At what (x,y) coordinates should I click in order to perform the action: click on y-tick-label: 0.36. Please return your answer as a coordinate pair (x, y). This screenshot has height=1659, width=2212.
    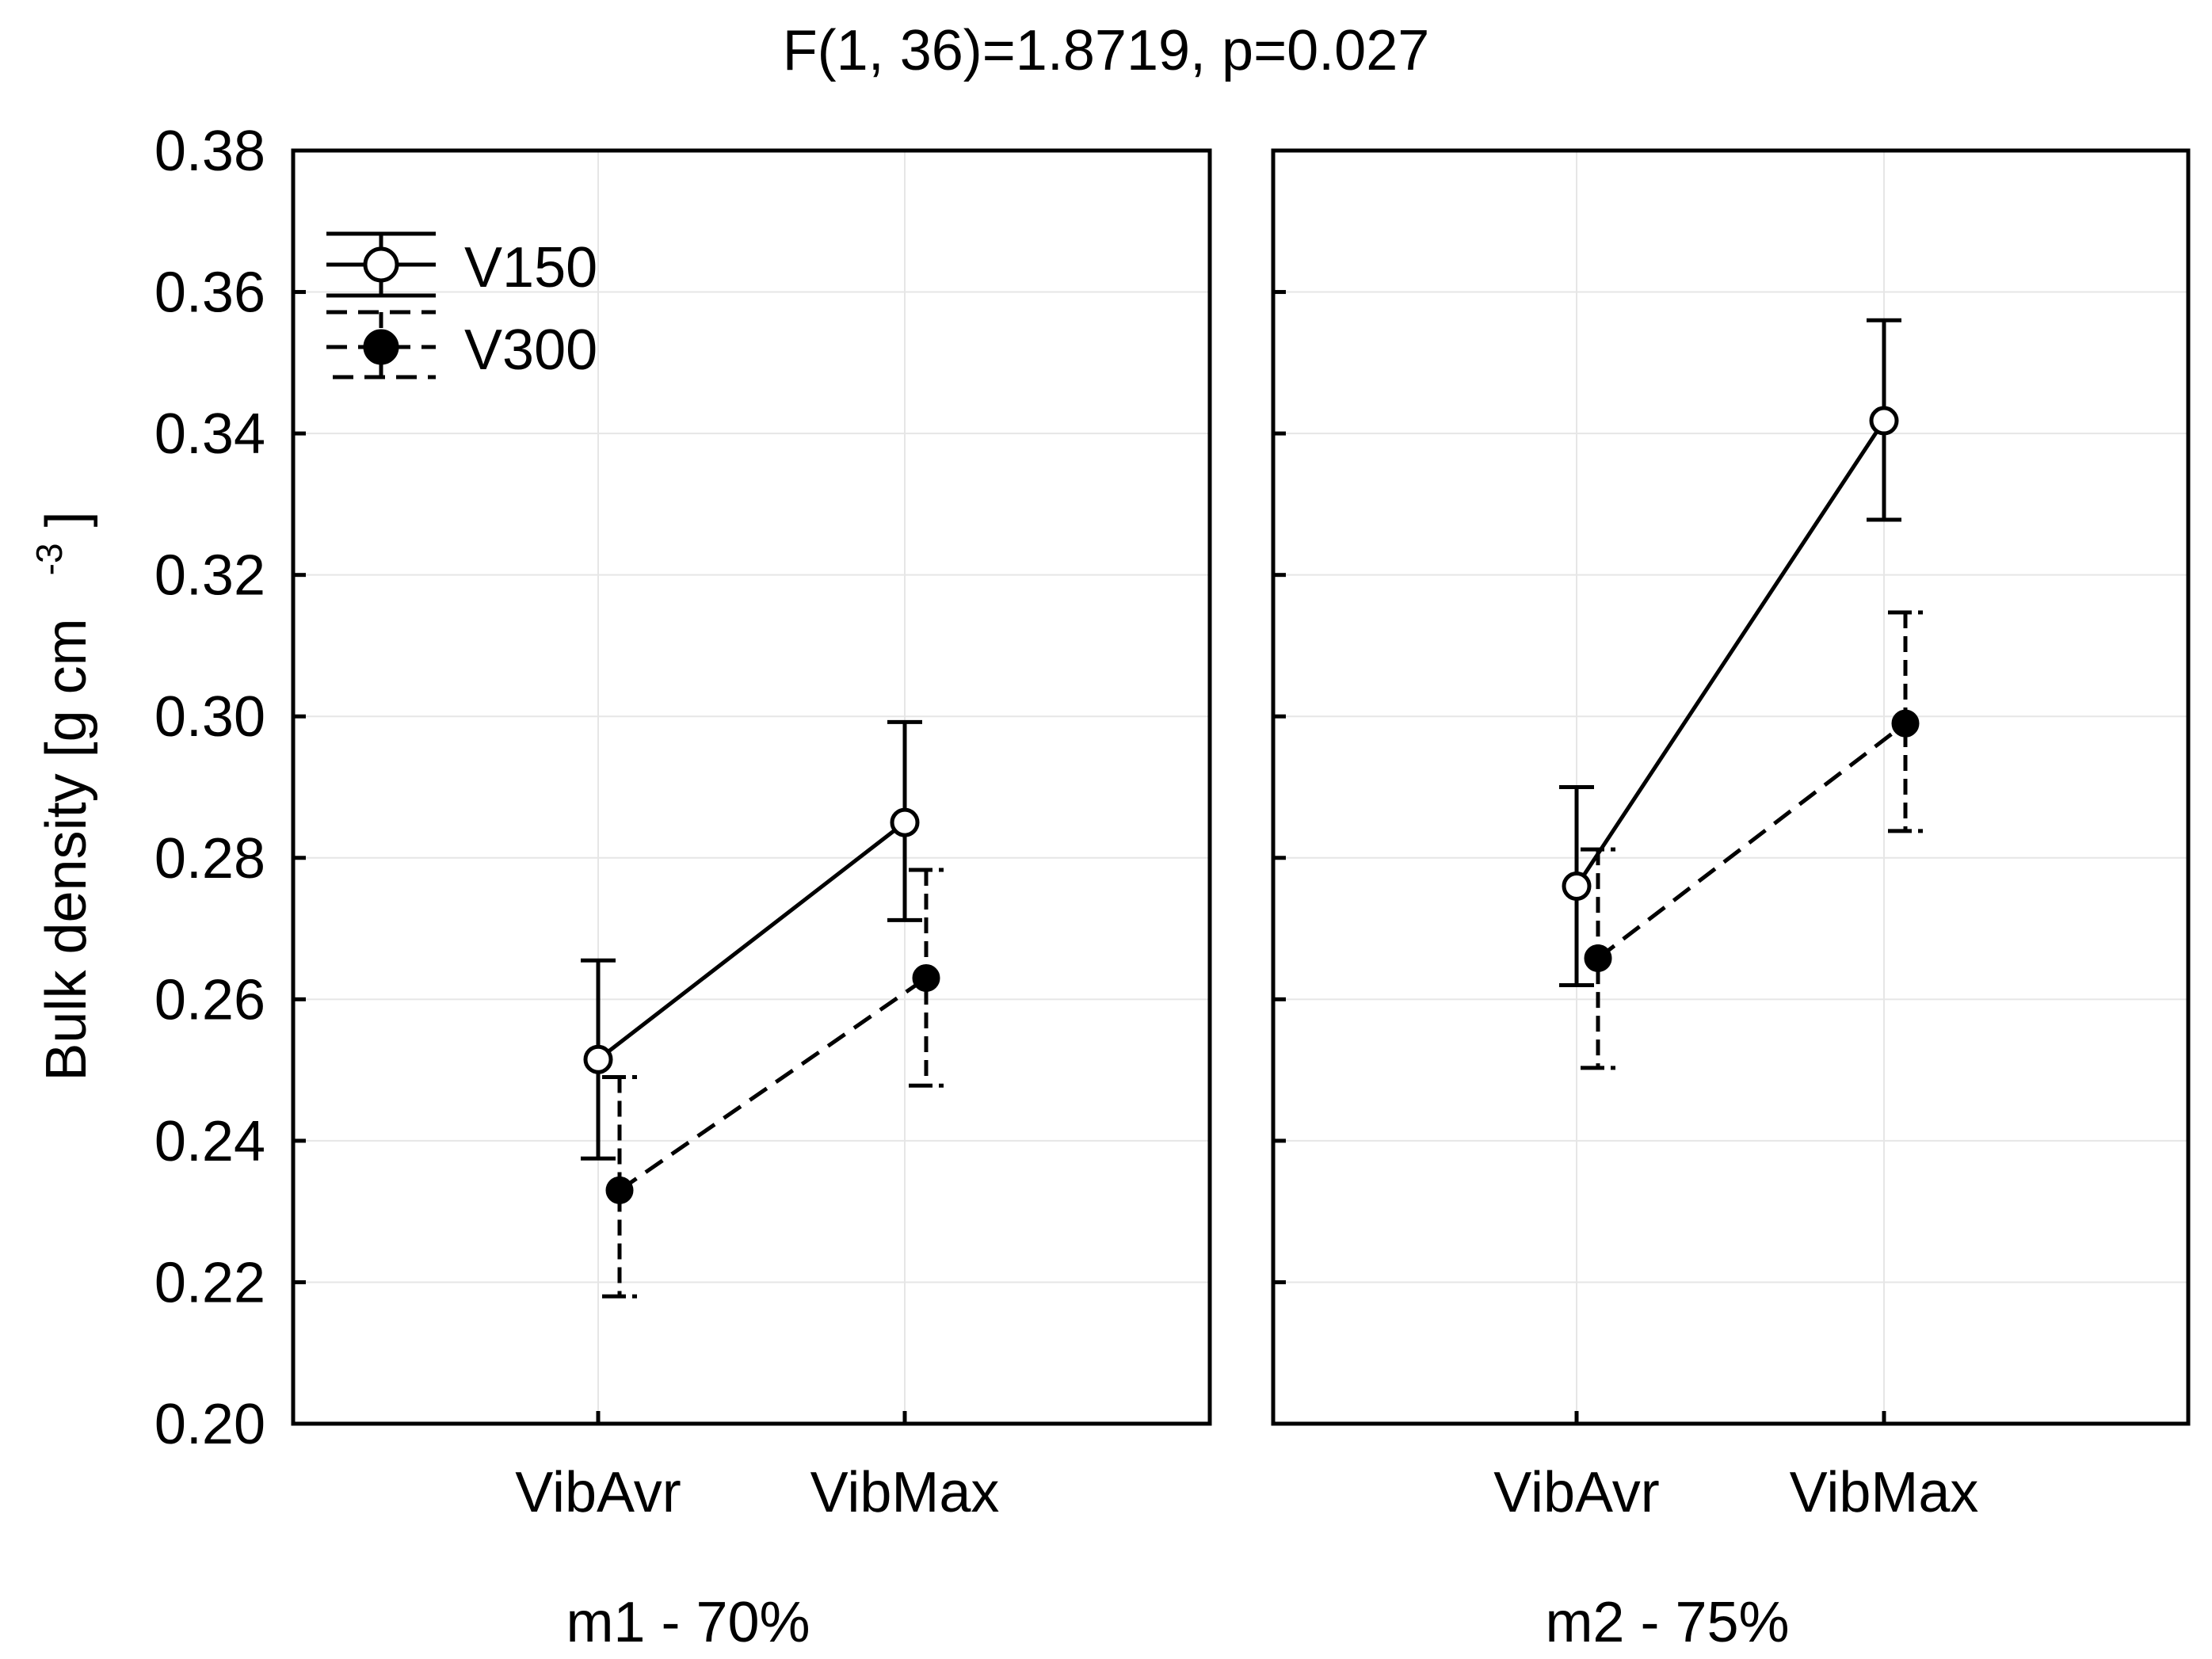
    Looking at the image, I should click on (209, 293).